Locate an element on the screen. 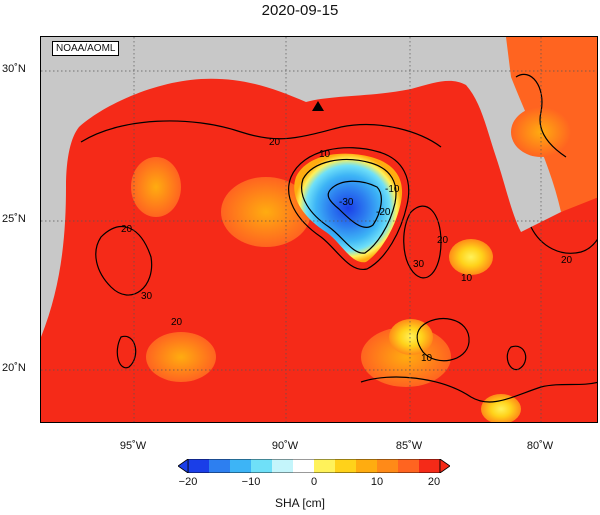 The height and width of the screenshot is (515, 600). cold-eddy is located at coordinates (348, 208).